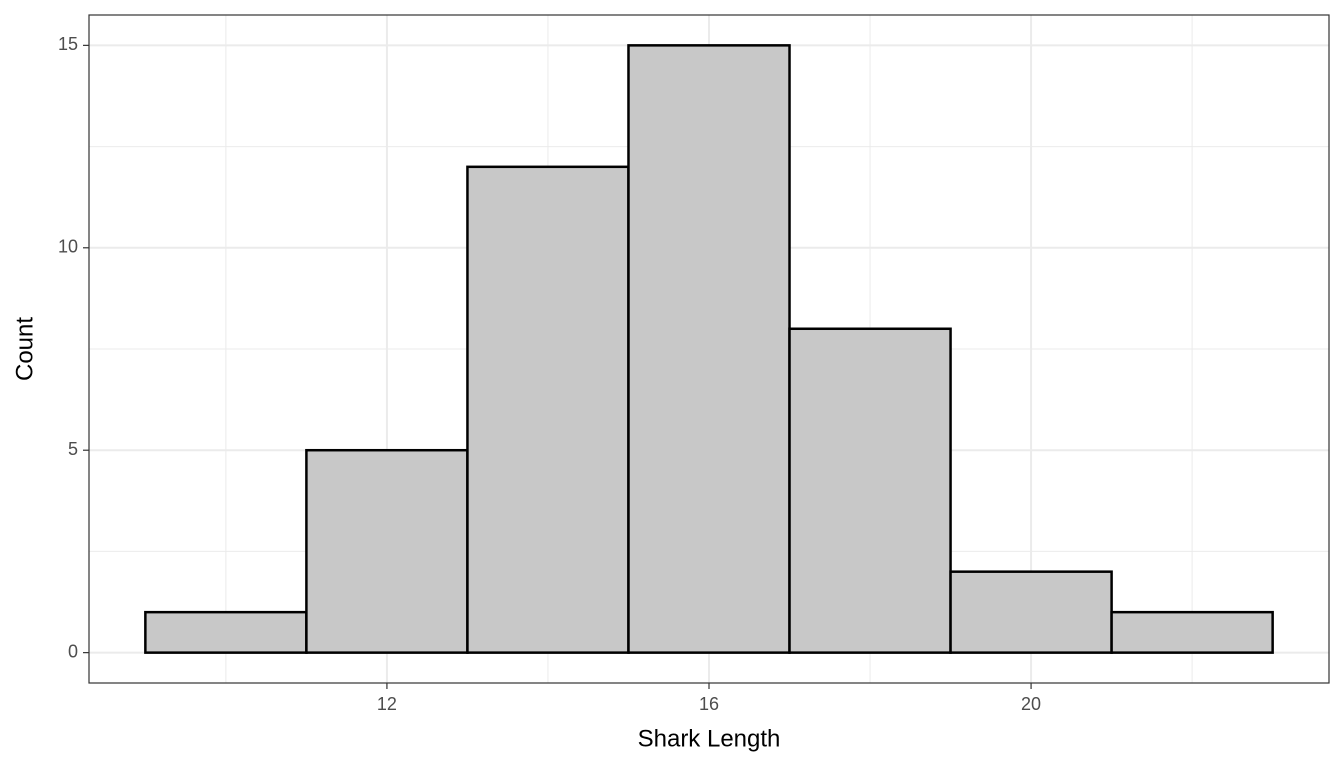 This screenshot has height=768, width=1344. What do you see at coordinates (709, 704) in the screenshot?
I see `x-tick-label: 16` at bounding box center [709, 704].